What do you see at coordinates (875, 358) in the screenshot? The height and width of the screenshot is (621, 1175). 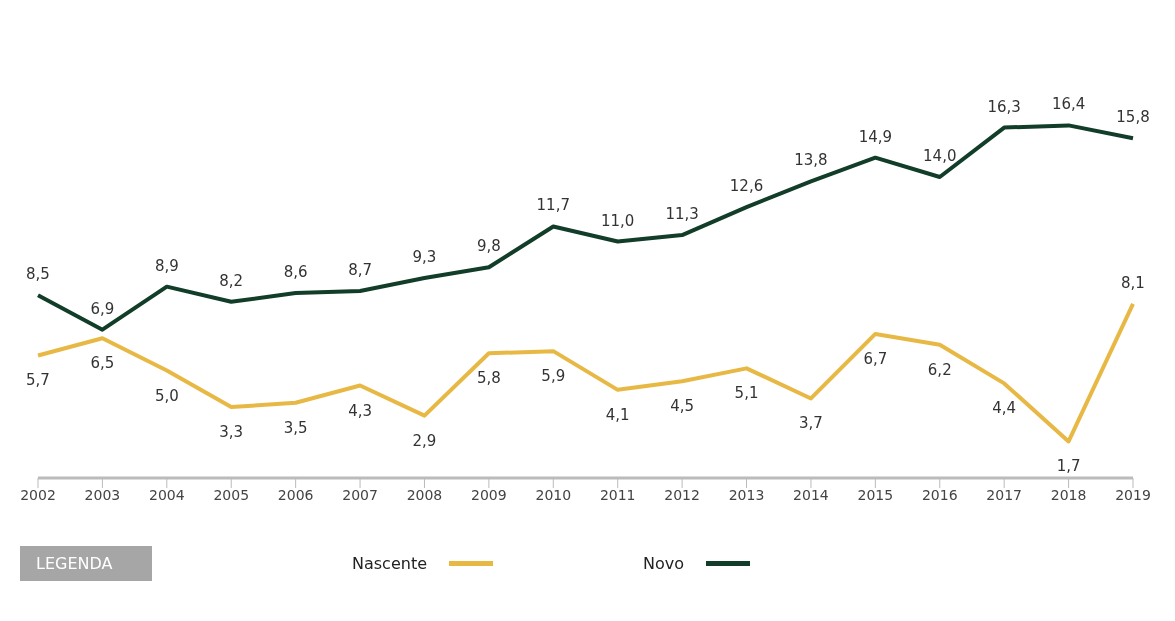 I see `data-label: 6,7` at bounding box center [875, 358].